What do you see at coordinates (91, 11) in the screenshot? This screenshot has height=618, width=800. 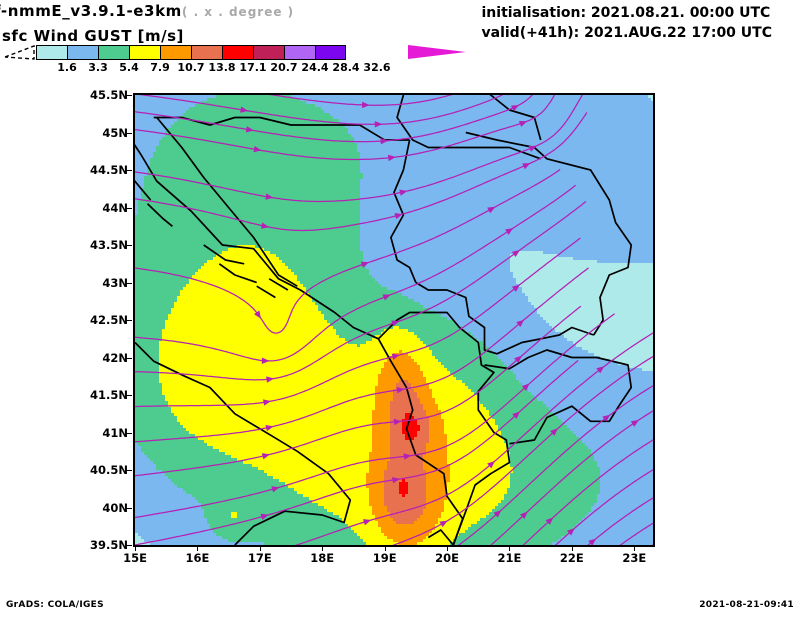 I see `model-name: f-nmmE_v3.9.1-e3km` at bounding box center [91, 11].